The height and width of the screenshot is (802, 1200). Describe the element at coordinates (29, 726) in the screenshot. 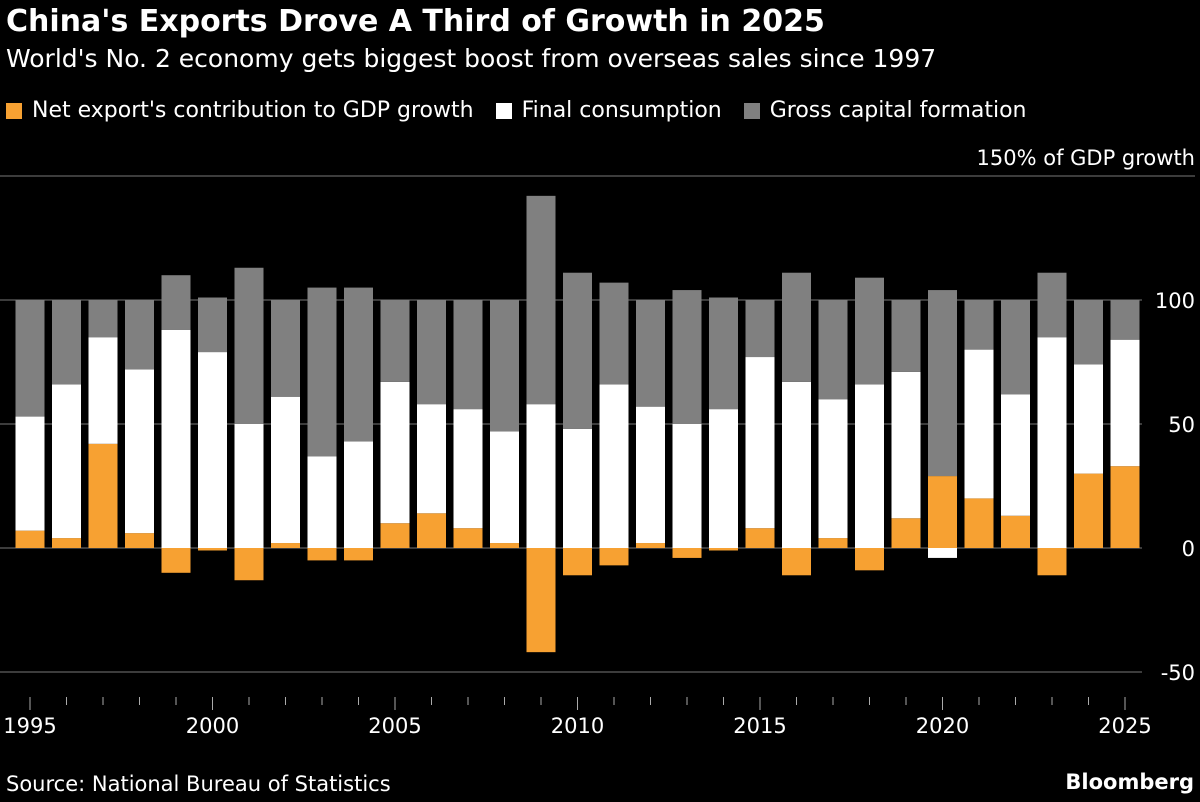

I see `x-tick-label: 1995` at that location.